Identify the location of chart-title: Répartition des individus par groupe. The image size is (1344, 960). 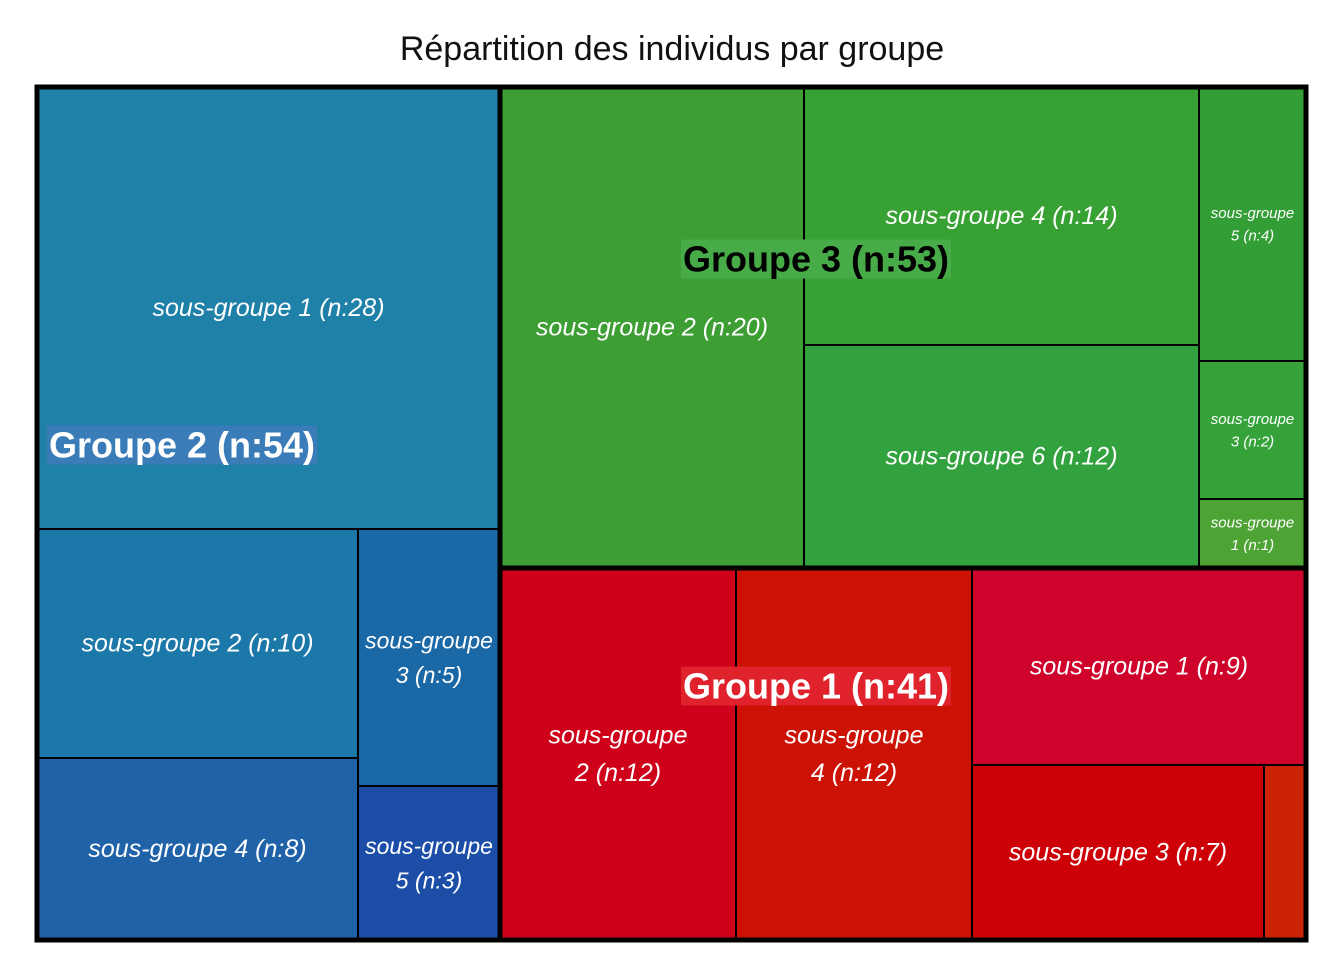
(672, 49).